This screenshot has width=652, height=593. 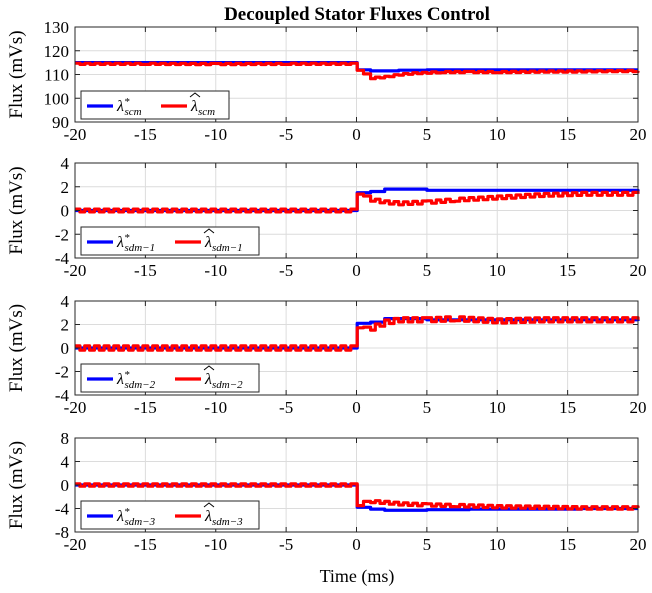 What do you see at coordinates (223, 381) in the screenshot?
I see `legend-entry-estimate: λsdm−2` at bounding box center [223, 381].